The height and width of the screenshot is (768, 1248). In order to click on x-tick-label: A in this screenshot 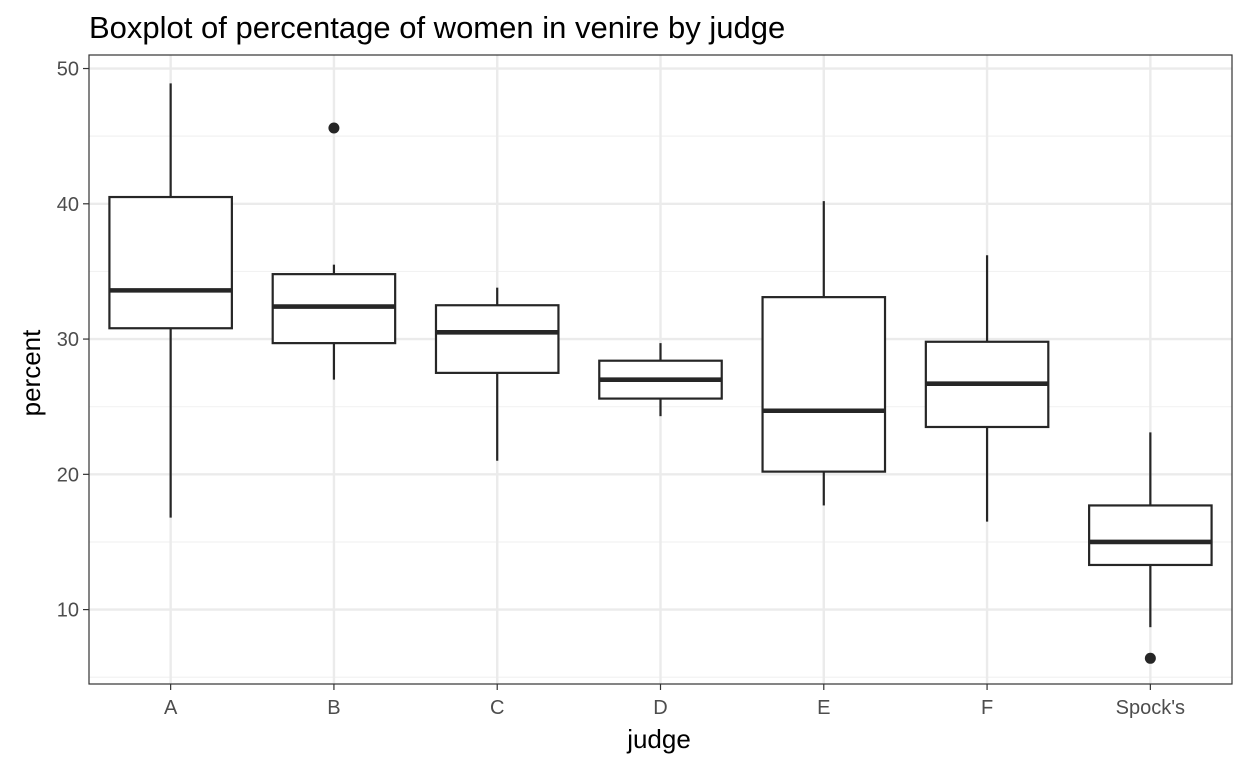, I will do `click(171, 708)`.